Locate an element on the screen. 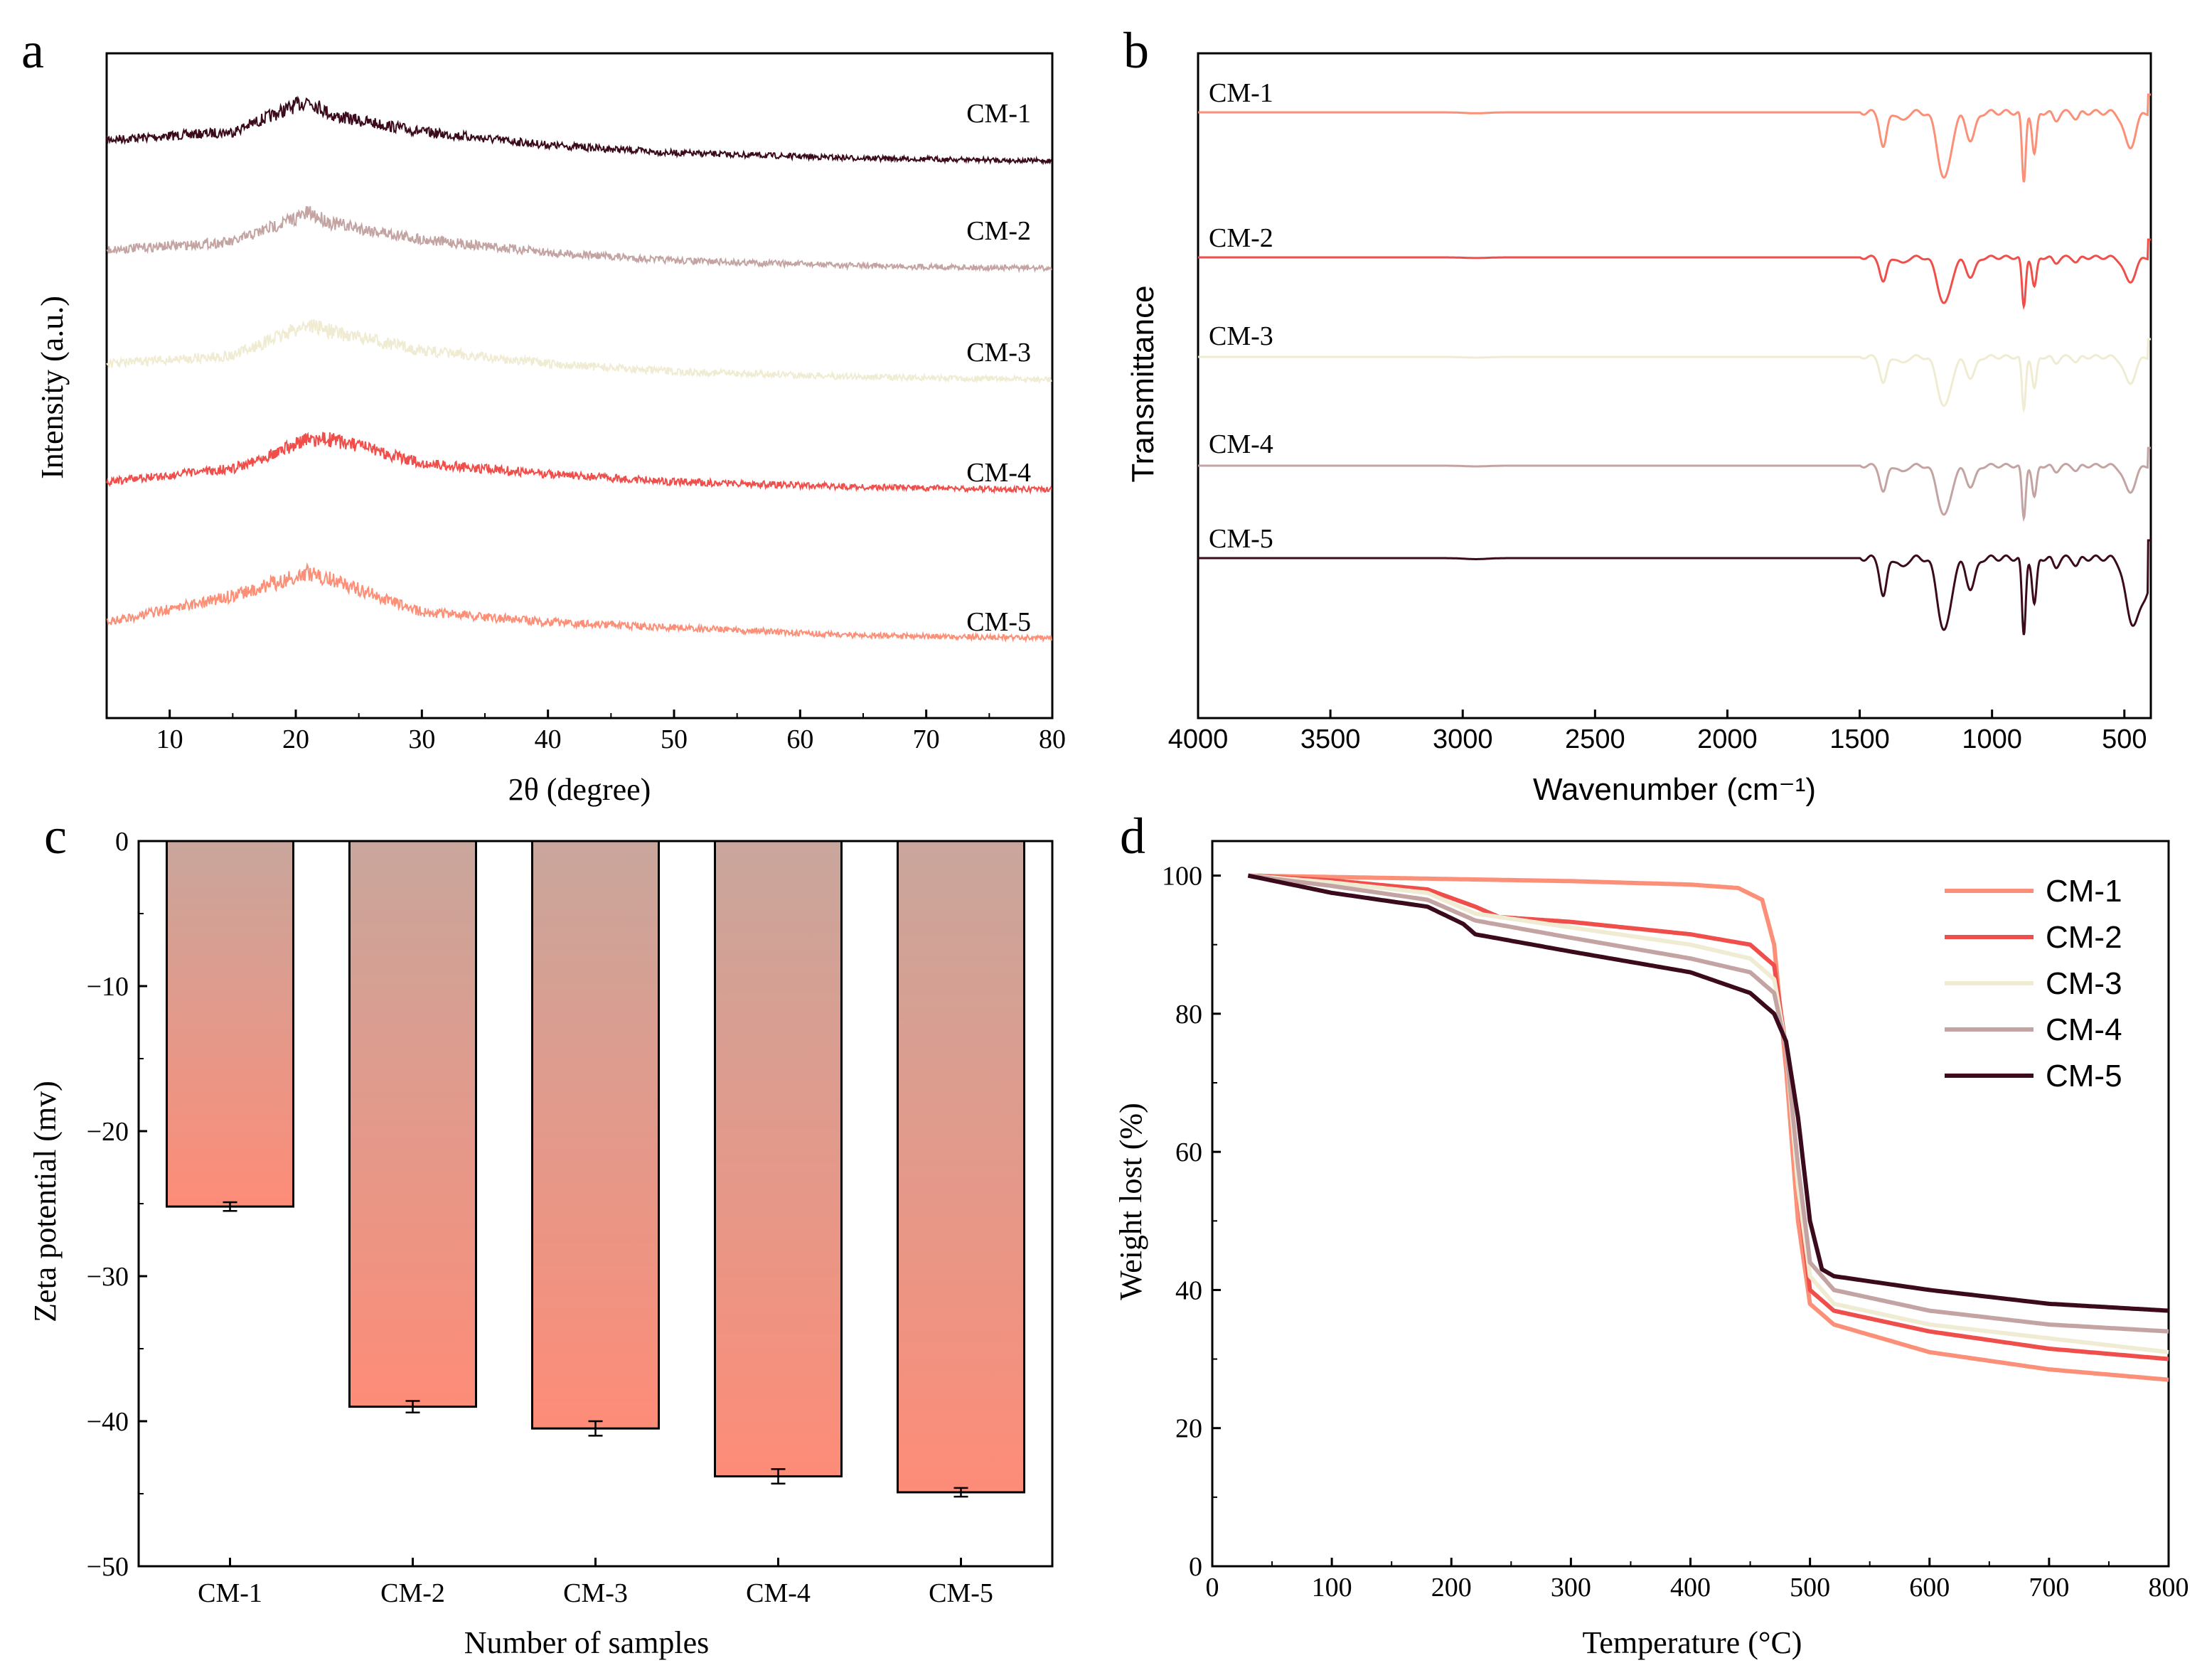  ftir-label-cm-3: CM-3 is located at coordinates (1241, 336).